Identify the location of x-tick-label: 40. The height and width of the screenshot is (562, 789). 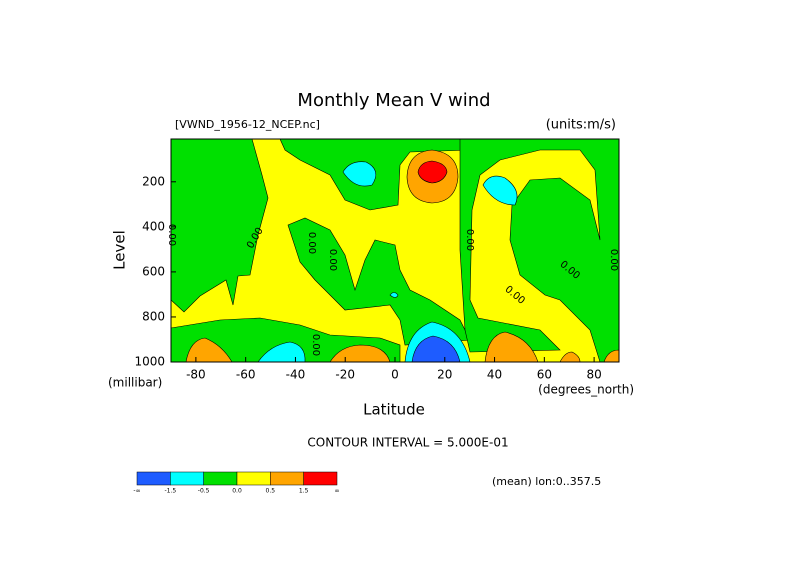
(494, 375).